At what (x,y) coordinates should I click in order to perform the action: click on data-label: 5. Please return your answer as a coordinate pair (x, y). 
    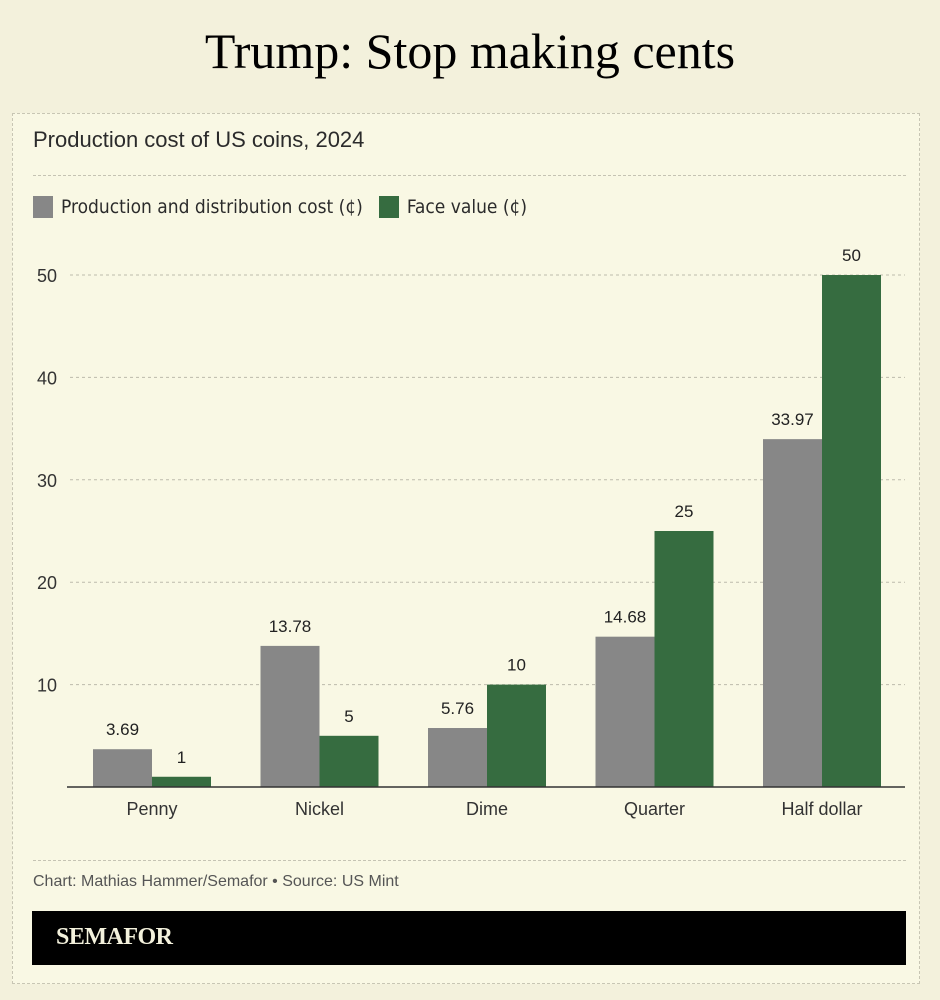
    Looking at the image, I should click on (348, 716).